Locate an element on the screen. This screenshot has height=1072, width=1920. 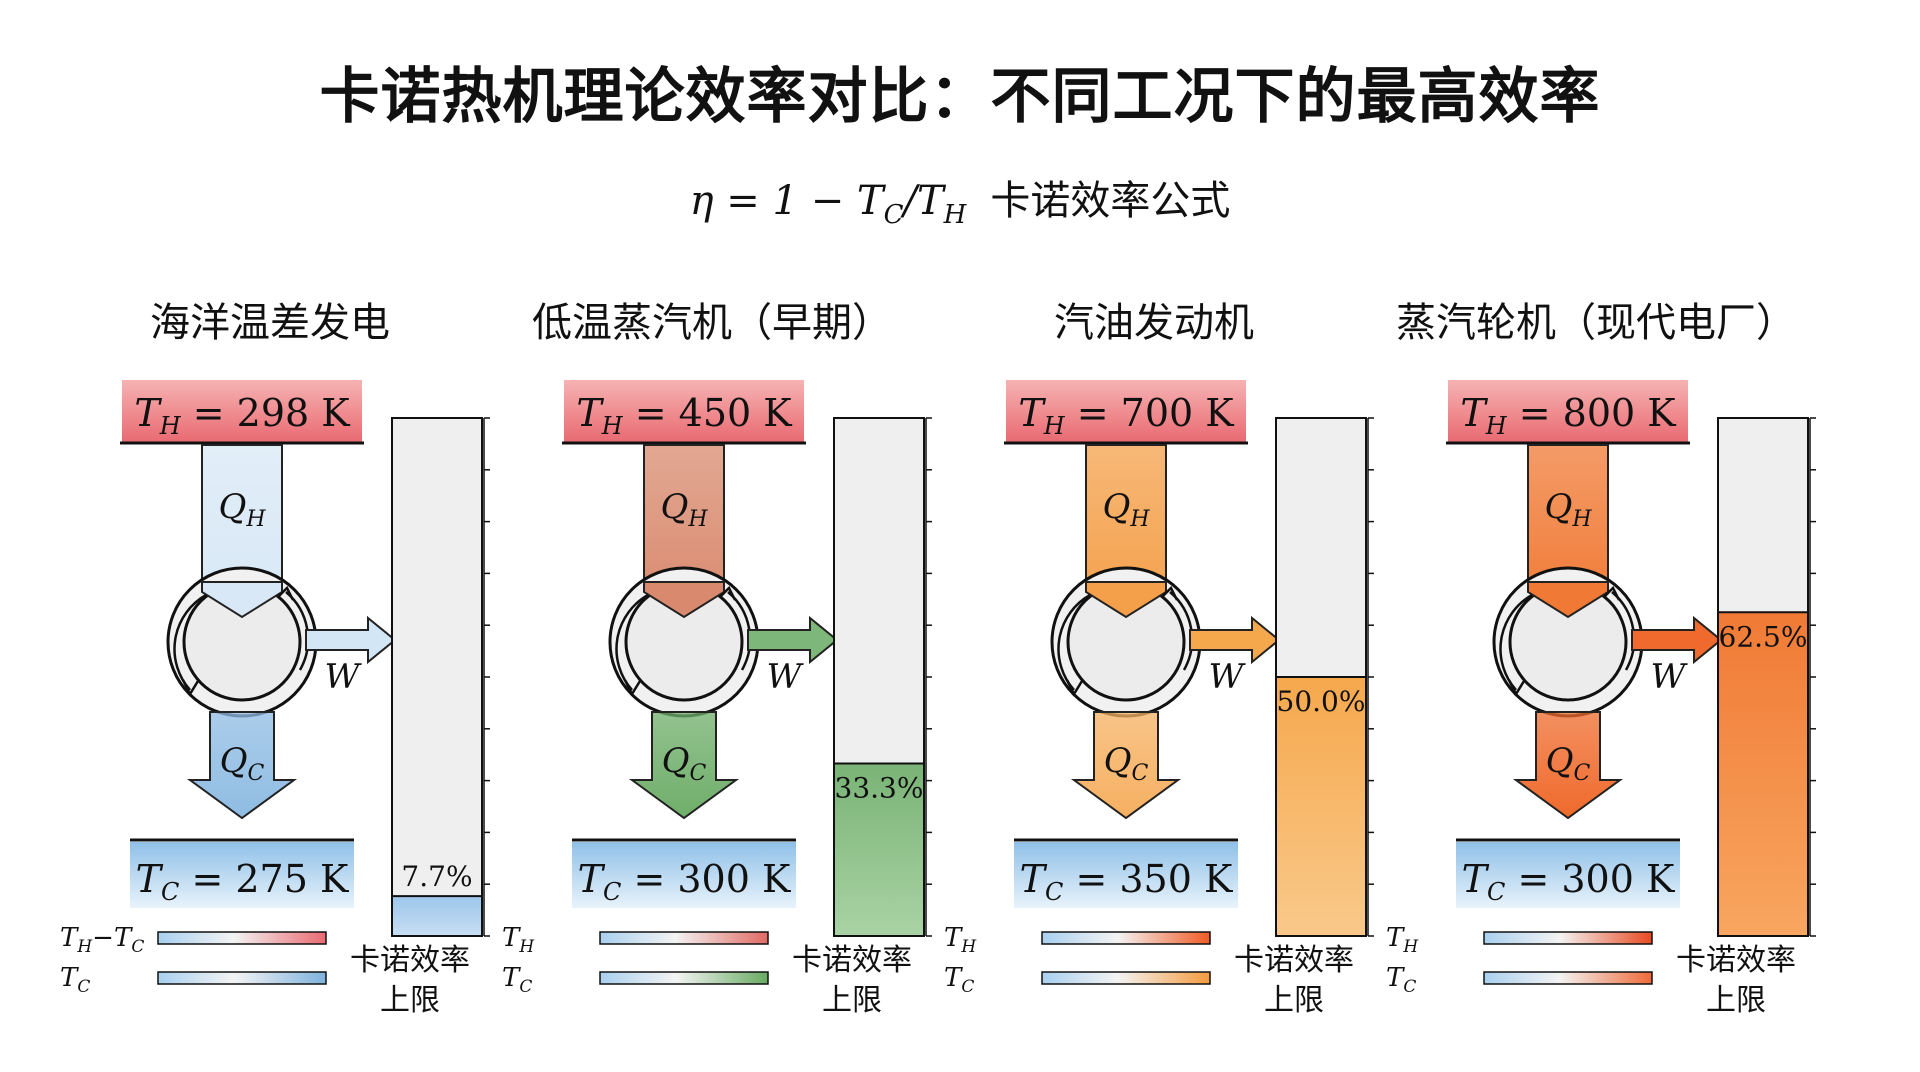
formula-label: 卡诺效率公式 is located at coordinates (1110, 201).